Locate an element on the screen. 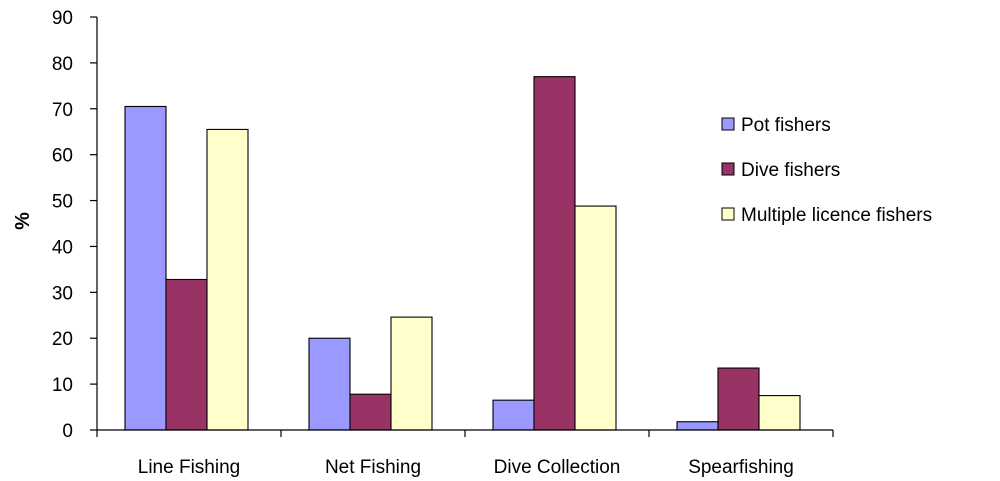 The width and height of the screenshot is (1000, 481). y-ticks-group: 0 10 20 30 40 50 60 70 80 90 is located at coordinates (74, 225).